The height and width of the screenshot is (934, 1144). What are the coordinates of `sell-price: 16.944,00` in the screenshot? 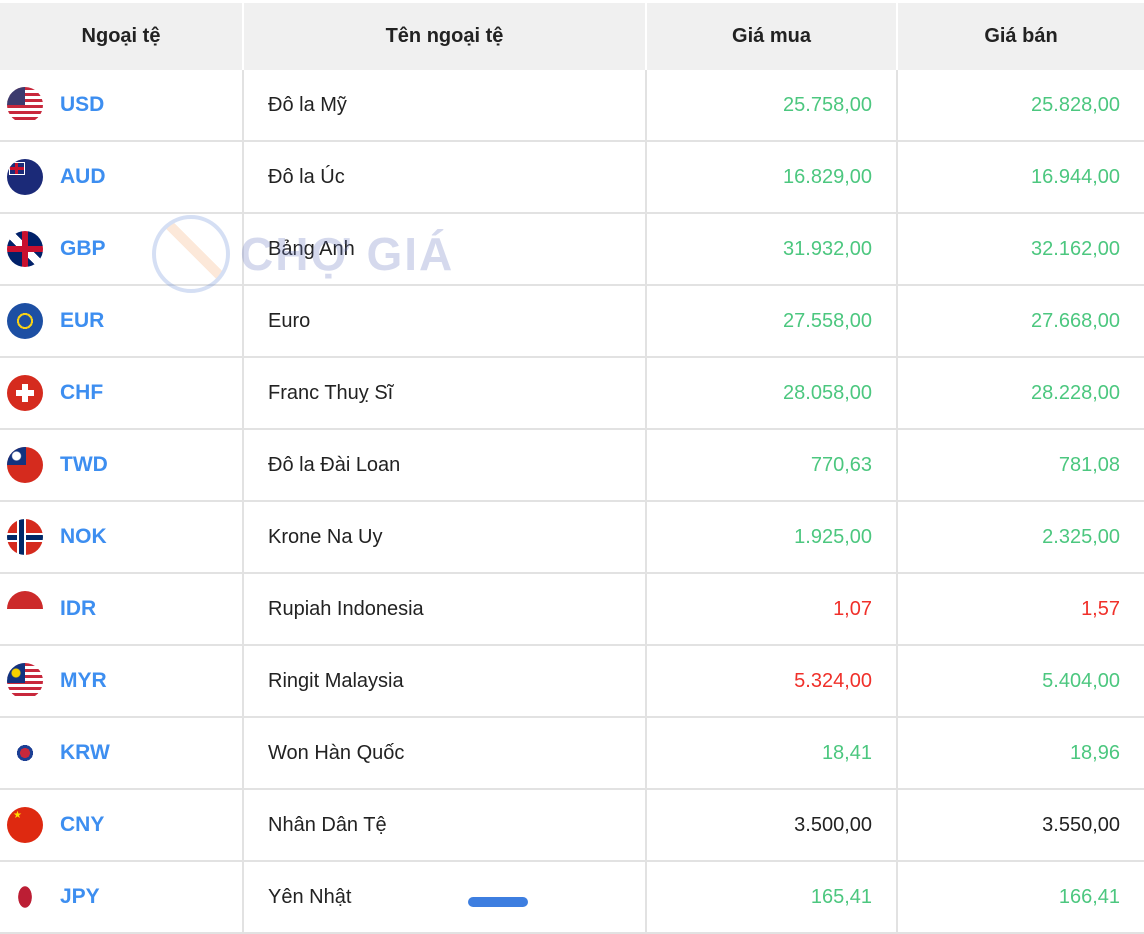 It's located at (1020, 177).